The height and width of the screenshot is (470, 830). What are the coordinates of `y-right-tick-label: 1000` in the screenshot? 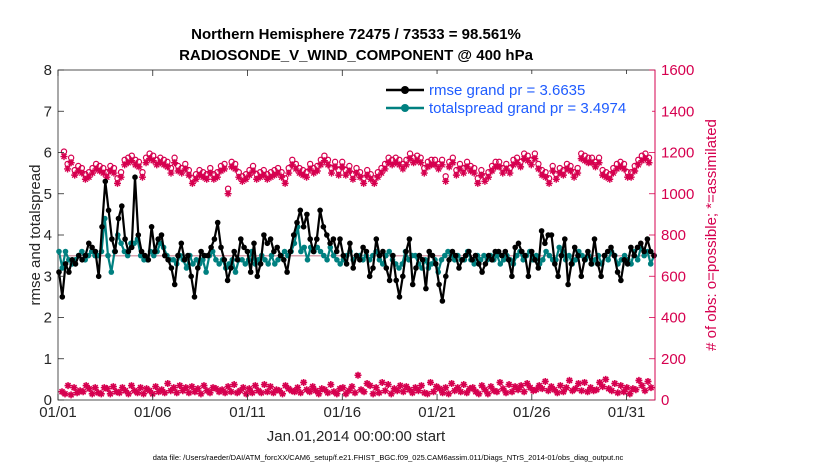 It's located at (677, 194).